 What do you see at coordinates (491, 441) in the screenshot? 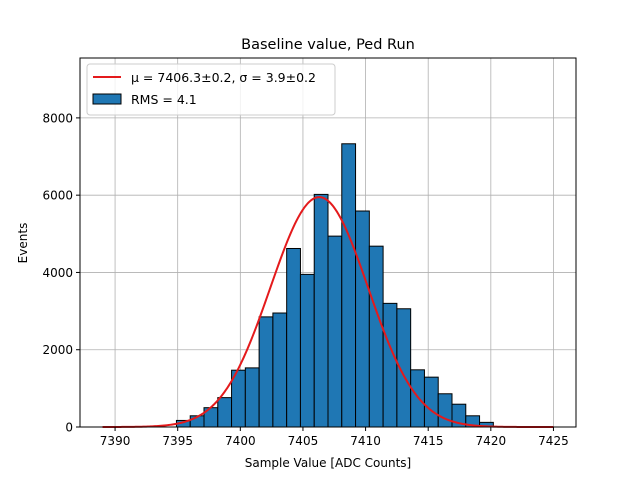
I see `x-tick-label: 7420` at bounding box center [491, 441].